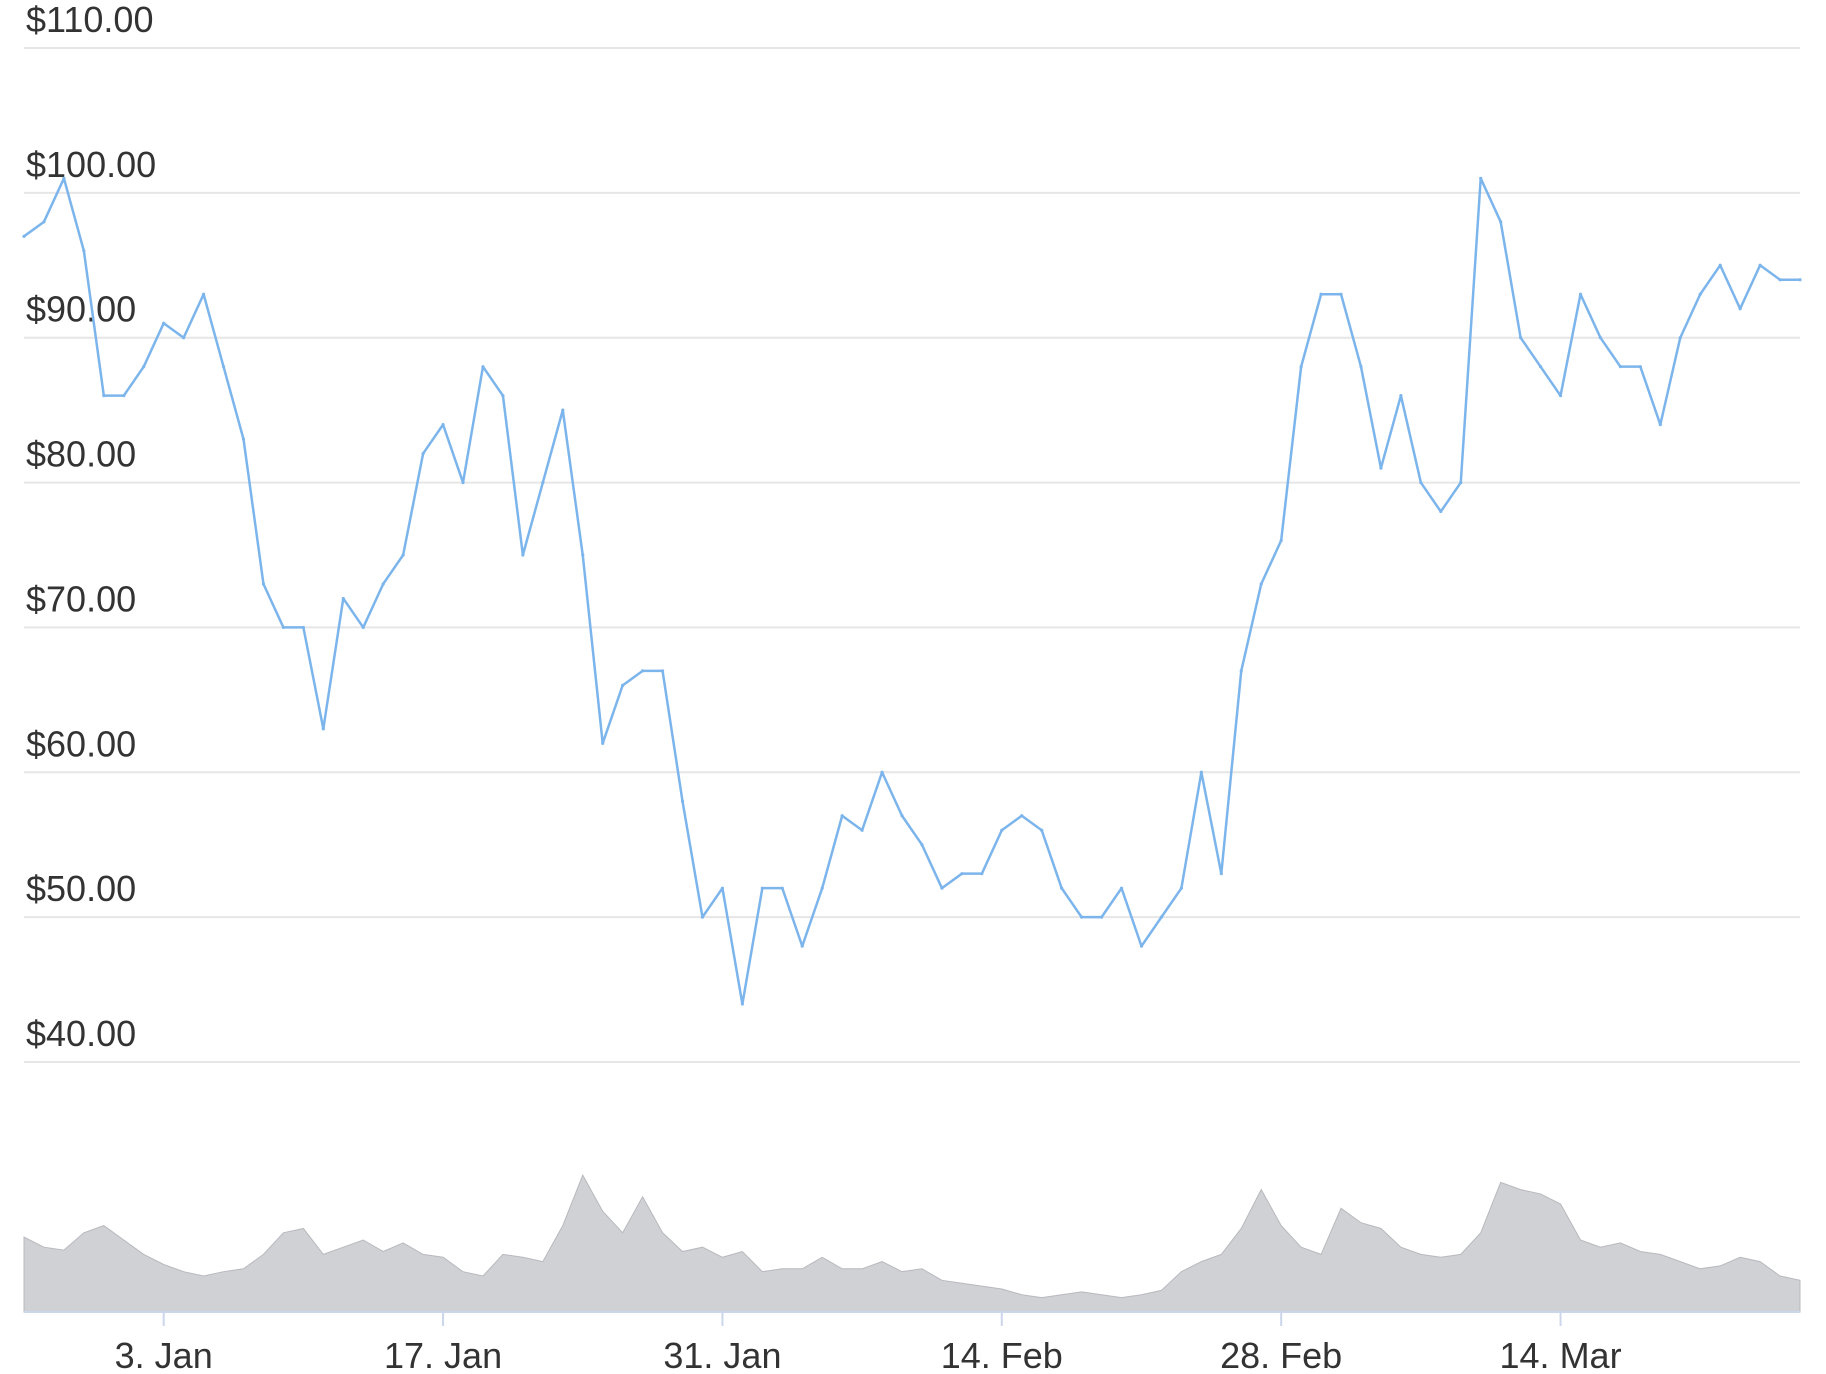  Describe the element at coordinates (89, 20) in the screenshot. I see `y-tick-label: $110.00` at that location.